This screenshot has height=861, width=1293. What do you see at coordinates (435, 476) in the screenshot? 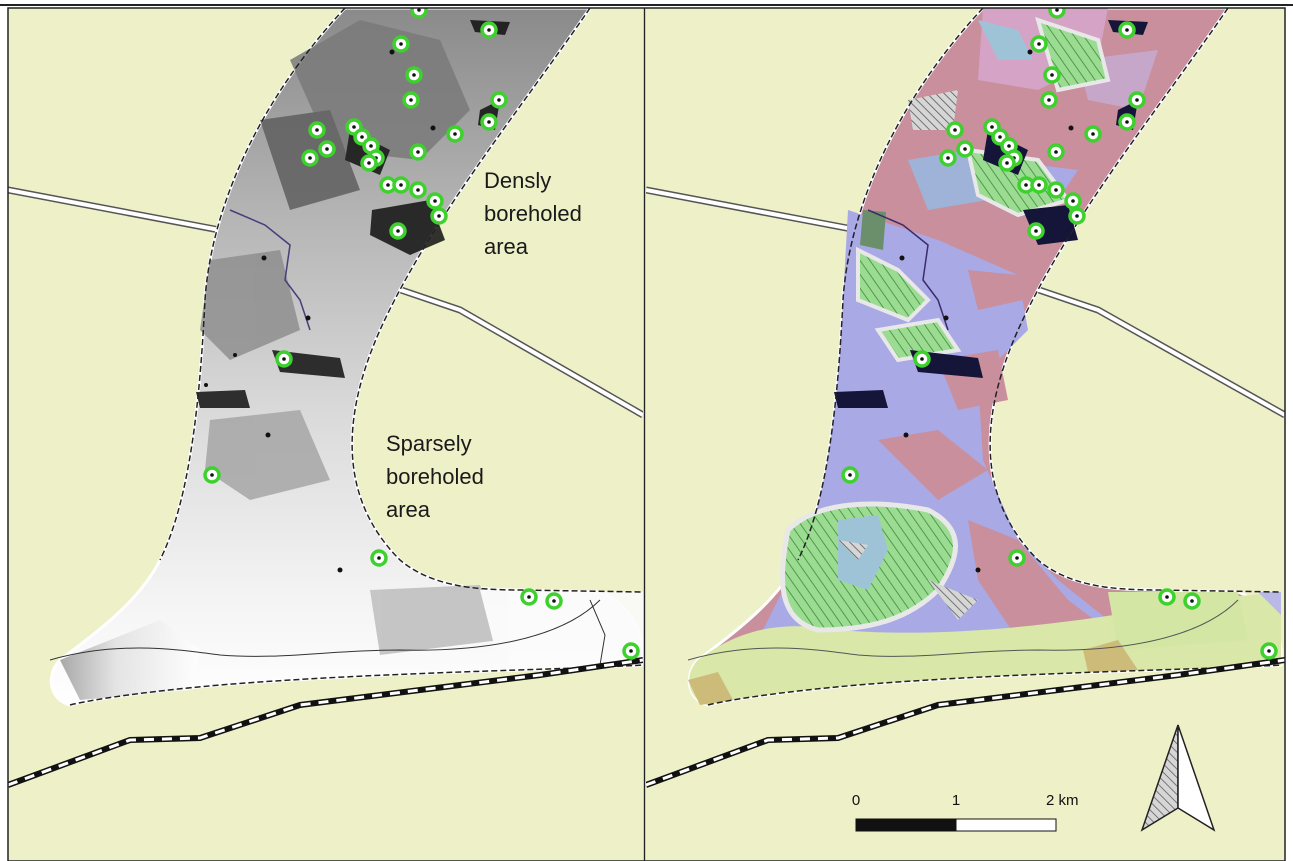
I see `annotation-sparse-line2: boreholed` at bounding box center [435, 476].